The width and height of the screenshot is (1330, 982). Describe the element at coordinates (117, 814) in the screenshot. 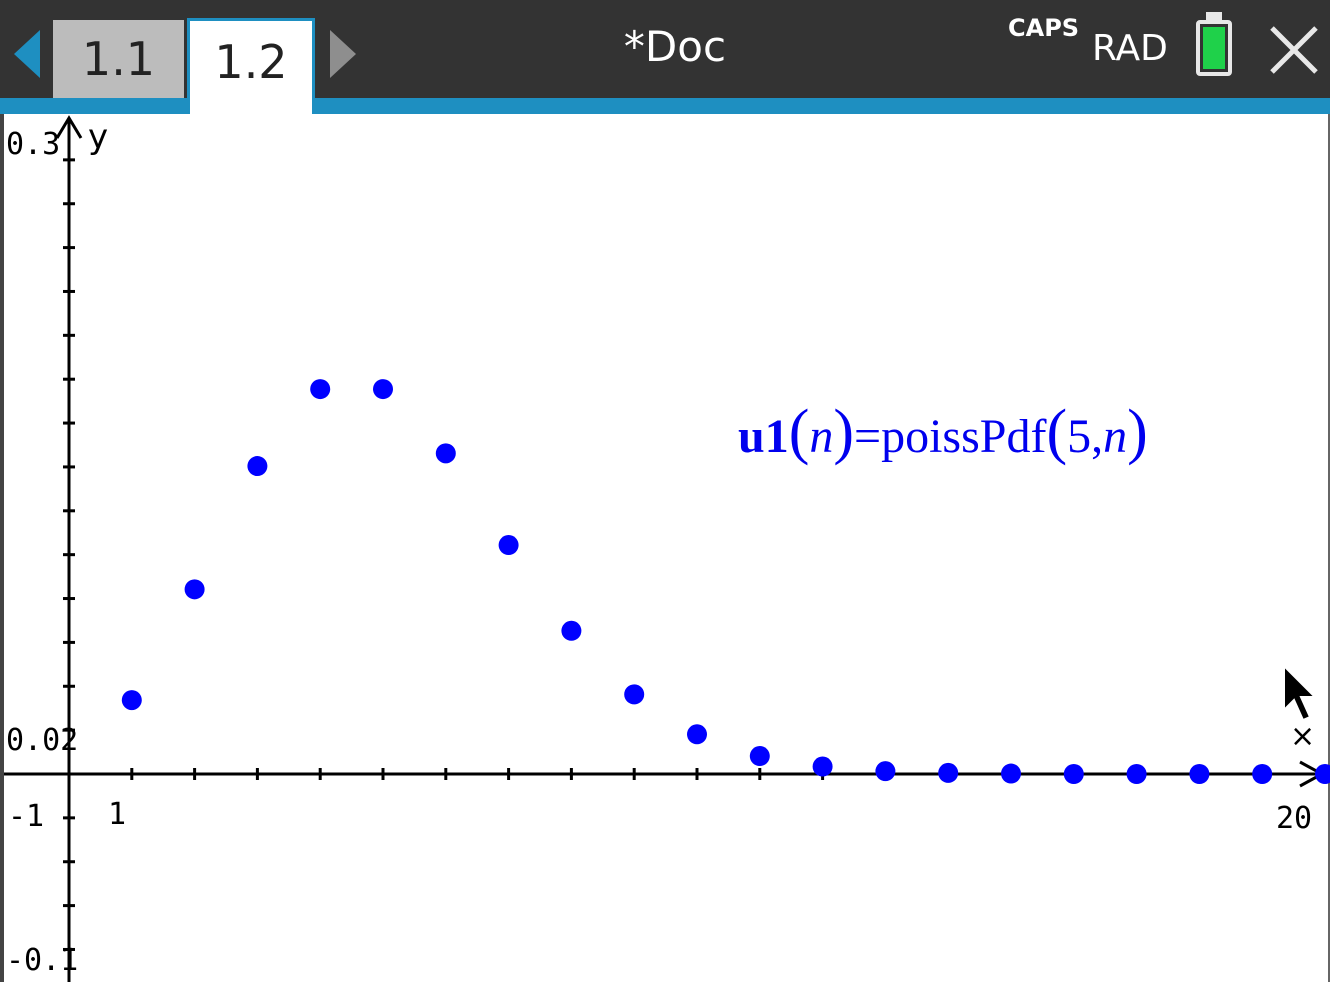

I see `xscale-label: 1` at that location.